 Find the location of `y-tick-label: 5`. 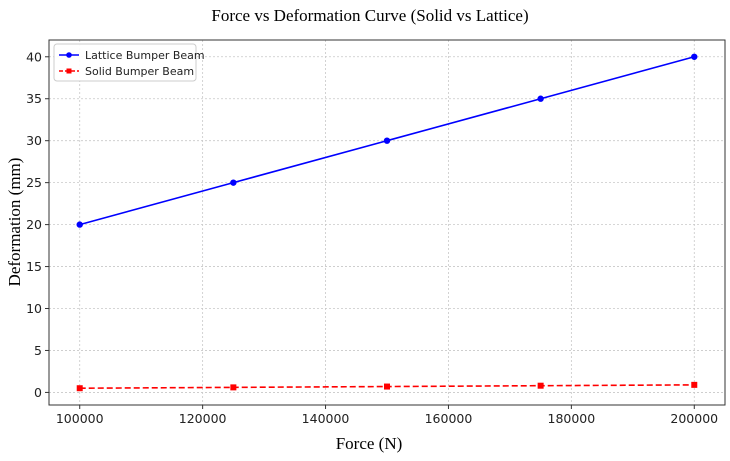

y-tick-label: 5 is located at coordinates (38, 350).